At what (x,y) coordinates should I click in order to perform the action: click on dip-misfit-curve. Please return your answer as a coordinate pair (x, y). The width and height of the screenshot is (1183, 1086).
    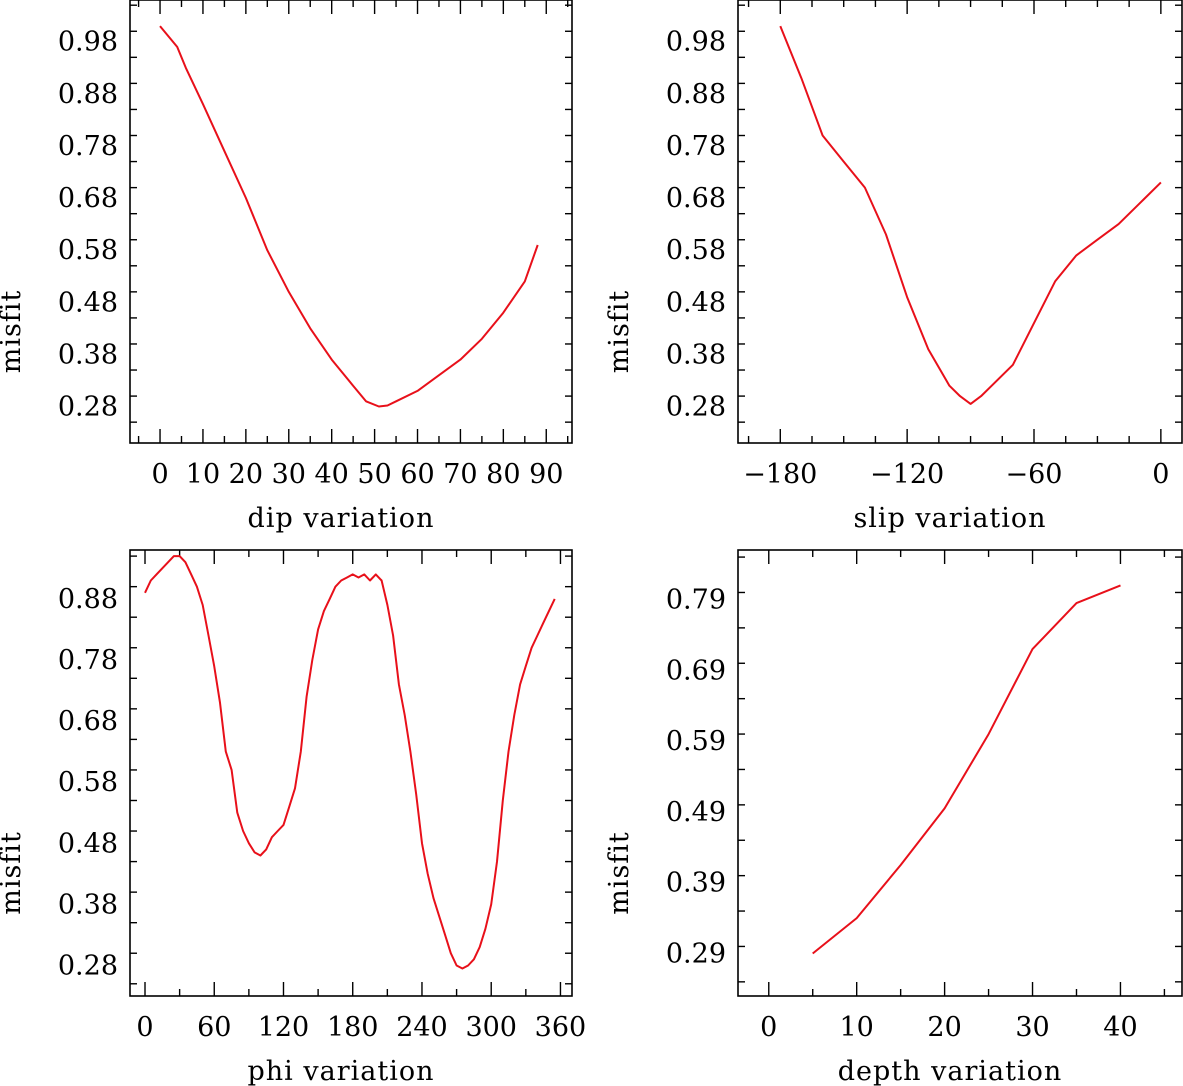
    Looking at the image, I should click on (349, 216).